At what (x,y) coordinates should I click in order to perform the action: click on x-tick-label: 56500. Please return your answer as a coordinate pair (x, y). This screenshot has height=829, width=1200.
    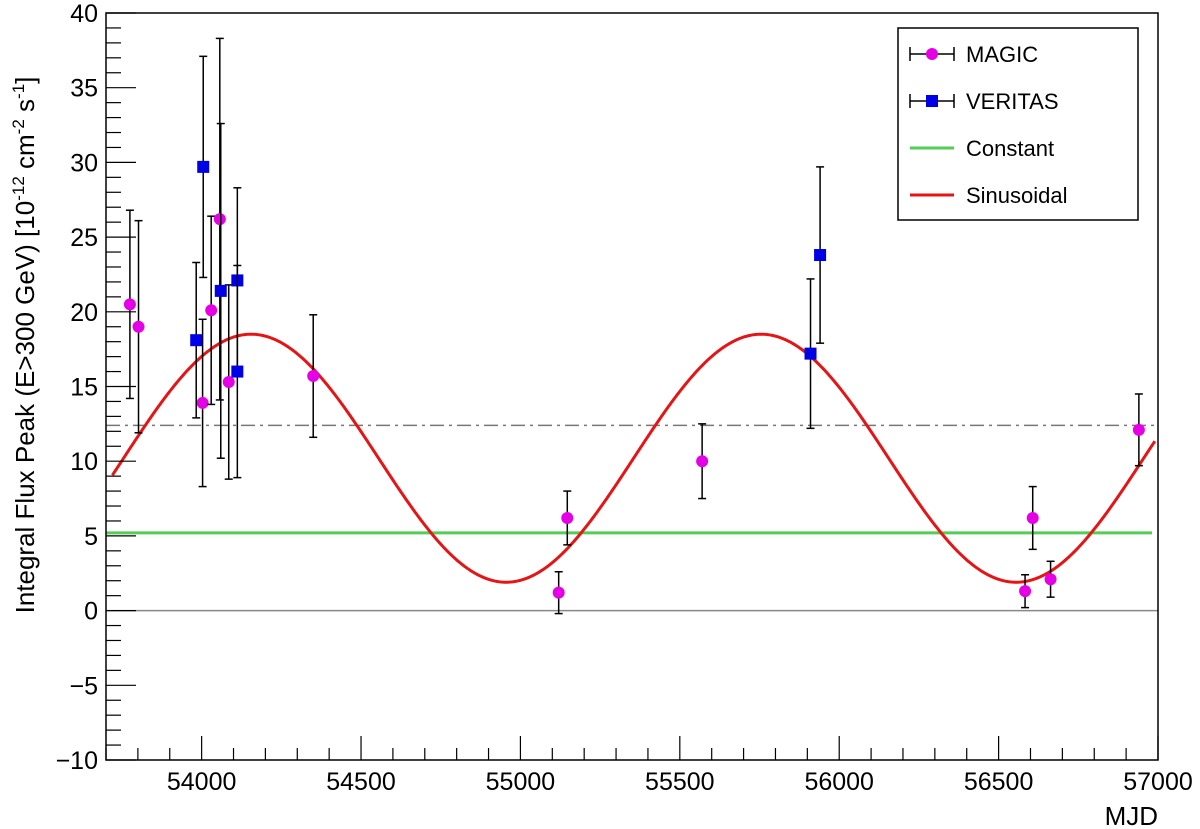
    Looking at the image, I should click on (999, 782).